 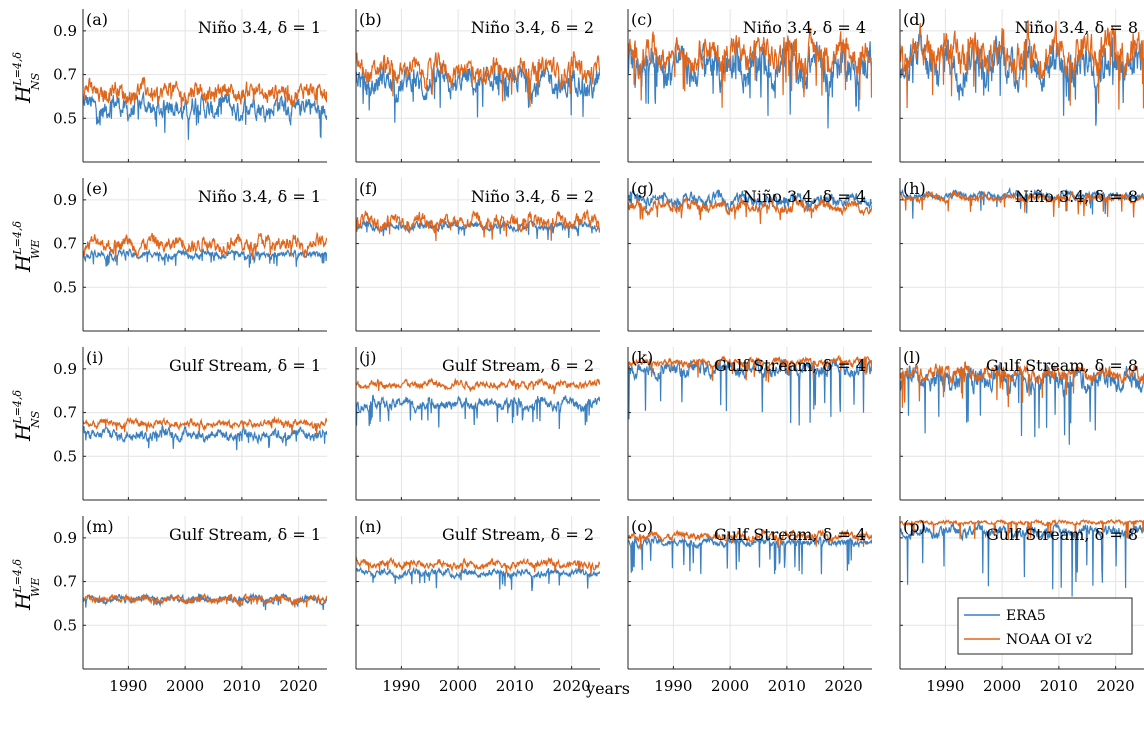 What do you see at coordinates (642, 188) in the screenshot?
I see `panel-letter: (g)` at bounding box center [642, 188].